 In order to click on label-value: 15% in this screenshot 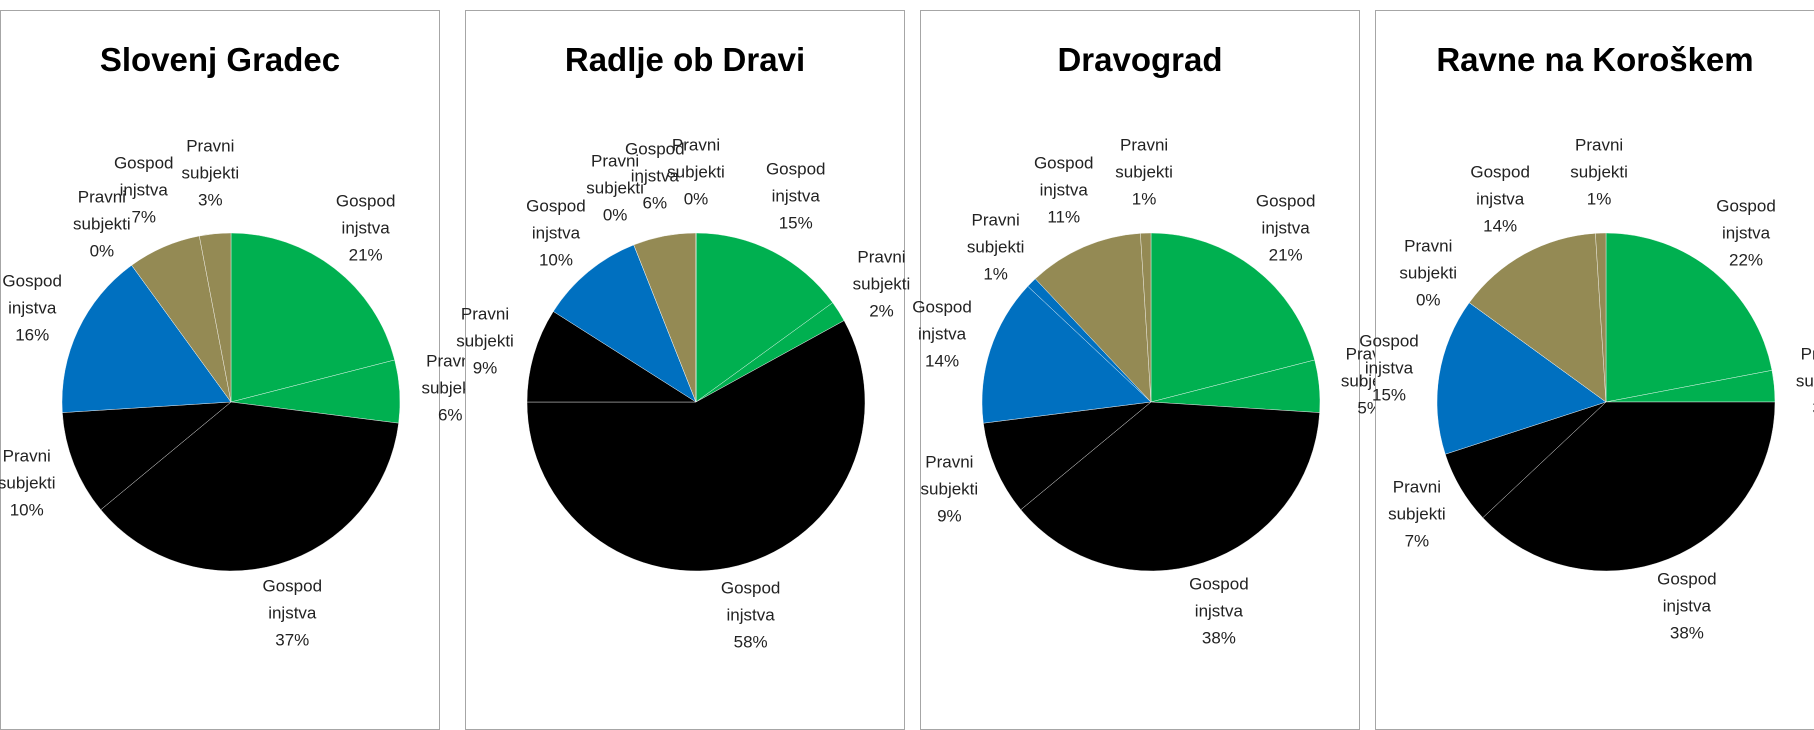, I will do `click(1389, 395)`.